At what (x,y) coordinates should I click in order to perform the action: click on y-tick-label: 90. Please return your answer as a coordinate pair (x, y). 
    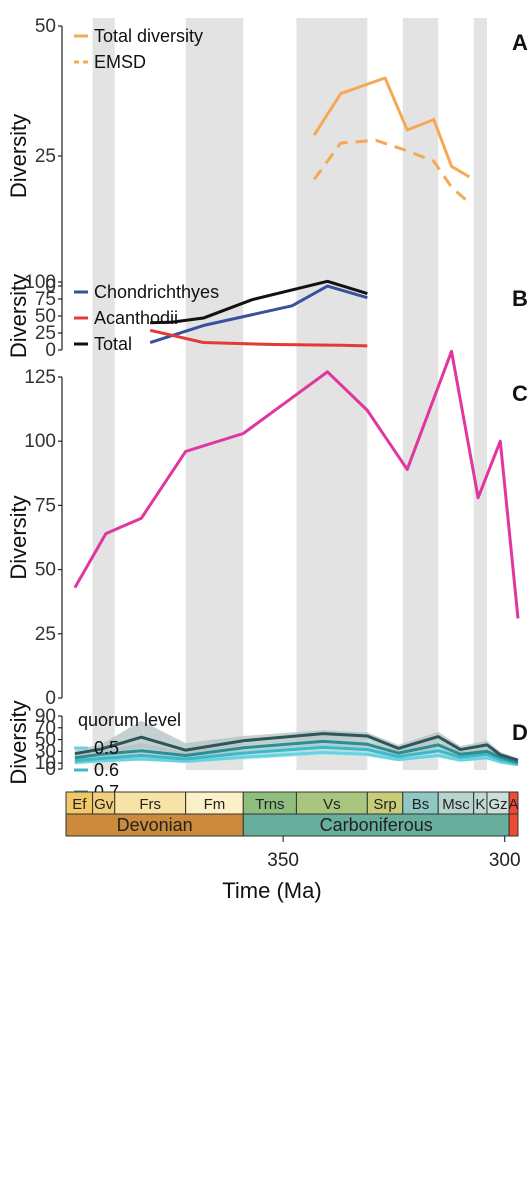
    Looking at the image, I should click on (45, 716).